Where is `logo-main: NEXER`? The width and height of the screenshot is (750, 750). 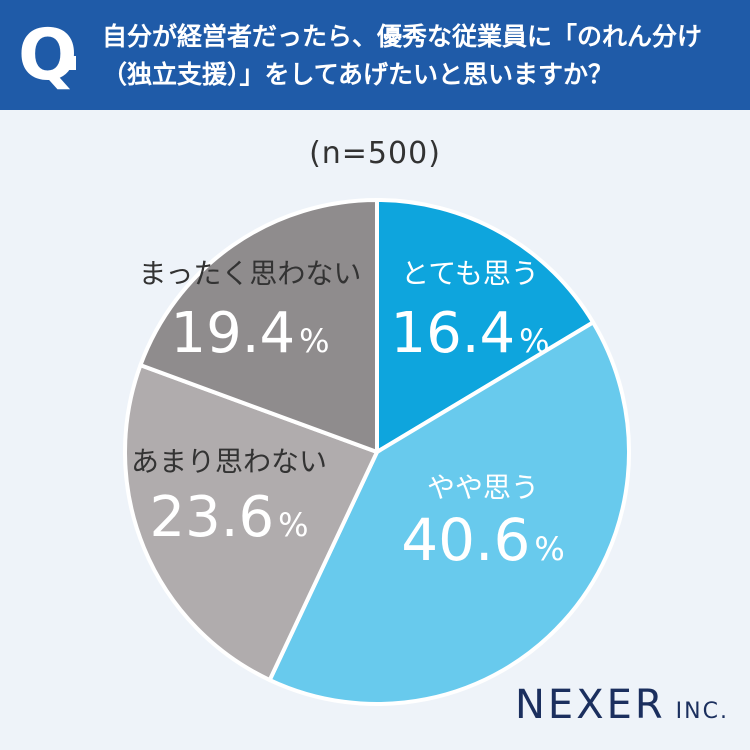
logo-main: NEXER is located at coordinates (590, 705).